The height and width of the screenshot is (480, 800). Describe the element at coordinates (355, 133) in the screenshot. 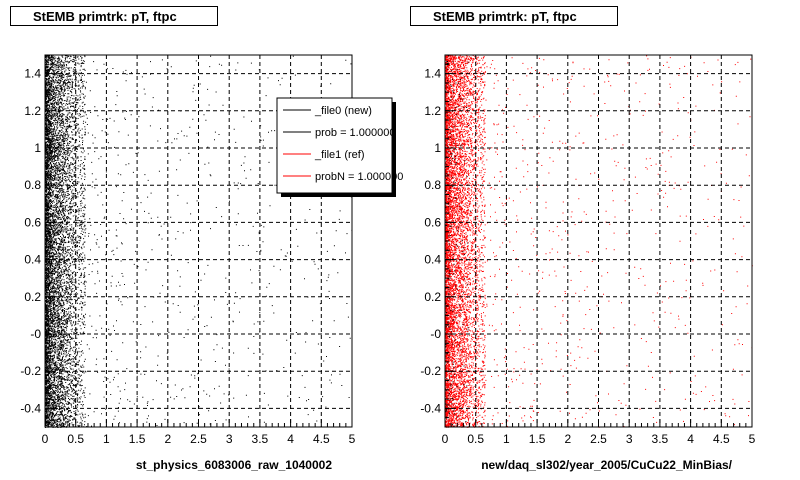

I see `legend-label: prob = 1.000000` at that location.